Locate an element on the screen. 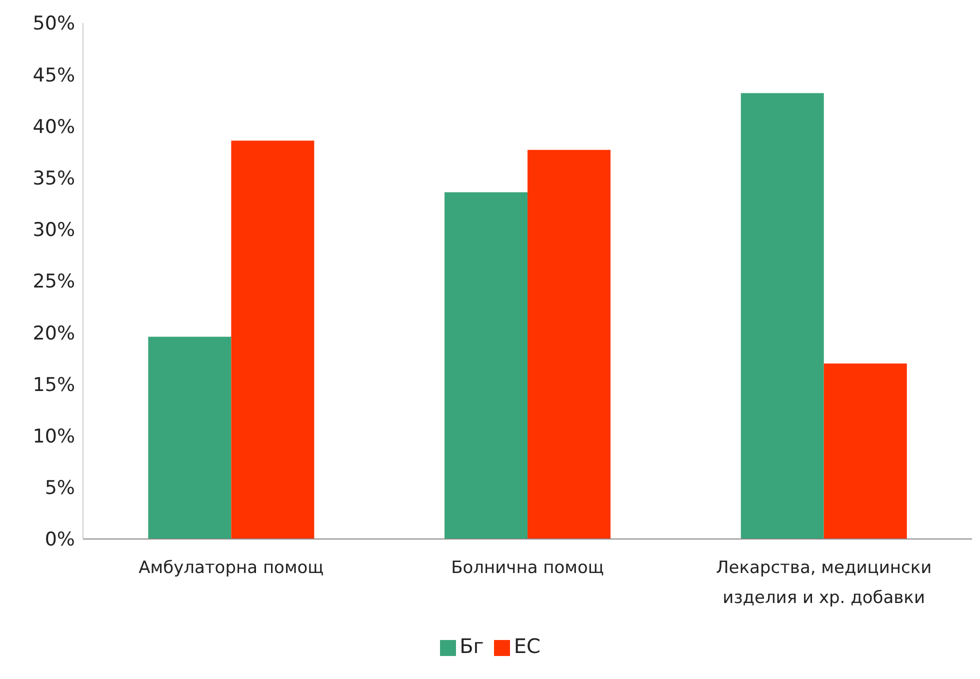  x-tick-label: Болнична помощ is located at coordinates (527, 568).